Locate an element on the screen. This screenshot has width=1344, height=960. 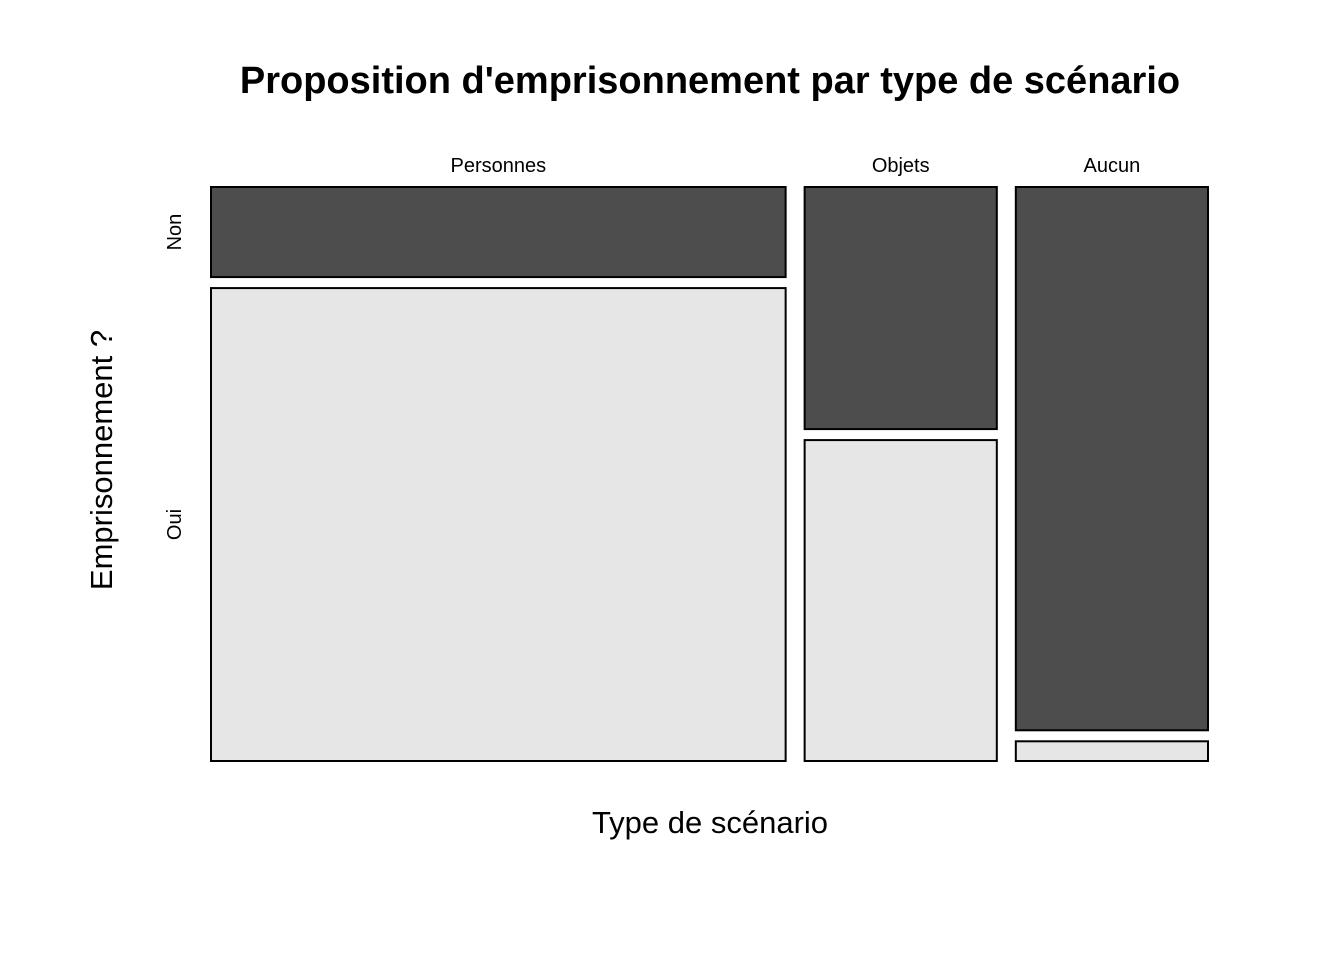
level-label-oui: Oui is located at coordinates (175, 524).